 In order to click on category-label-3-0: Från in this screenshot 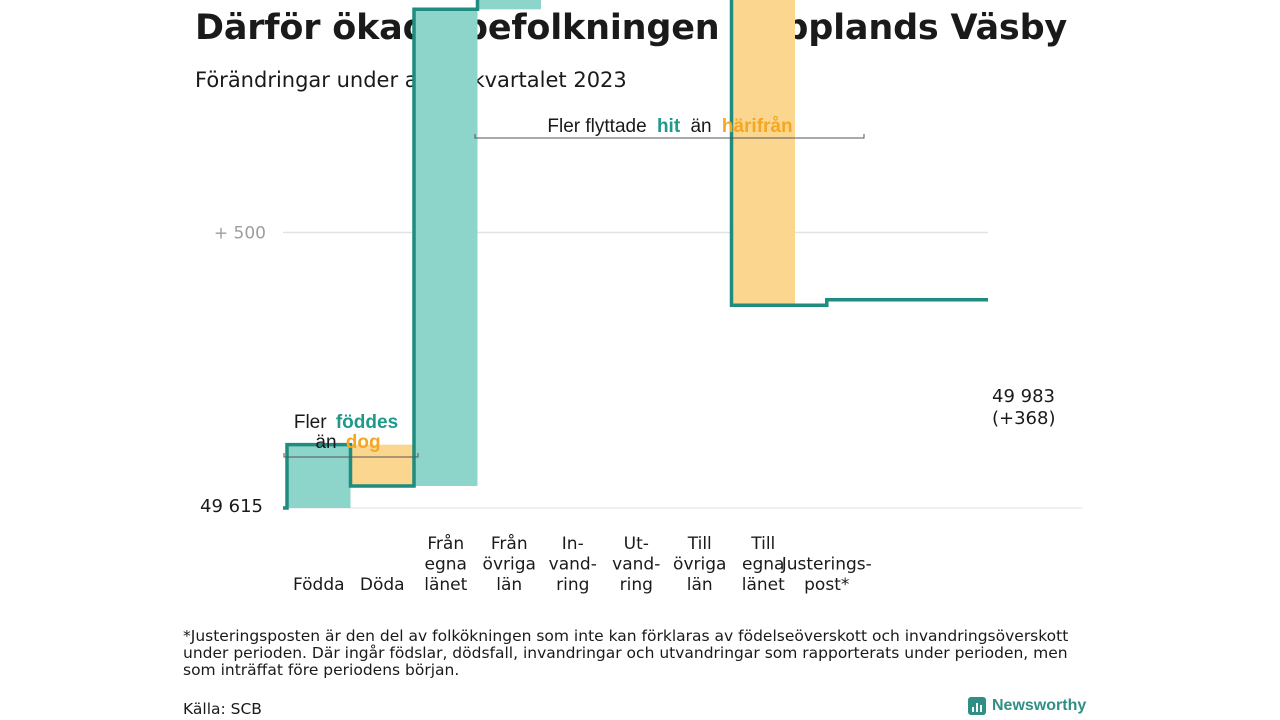, I will do `click(509, 543)`.